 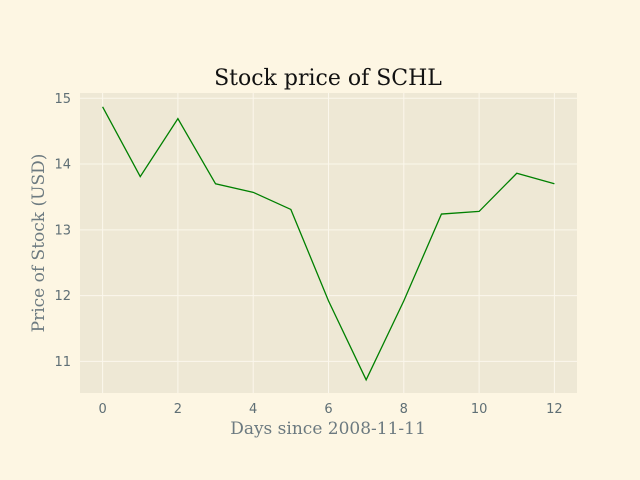 What do you see at coordinates (178, 409) in the screenshot?
I see `x-tick-label: 2` at bounding box center [178, 409].